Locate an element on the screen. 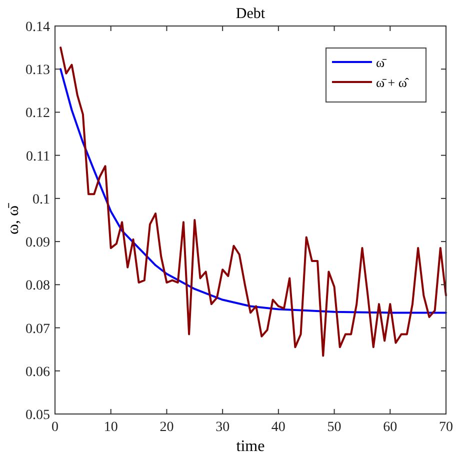 The image size is (456, 457). y-tick-label: 0.14 is located at coordinates (38, 27).